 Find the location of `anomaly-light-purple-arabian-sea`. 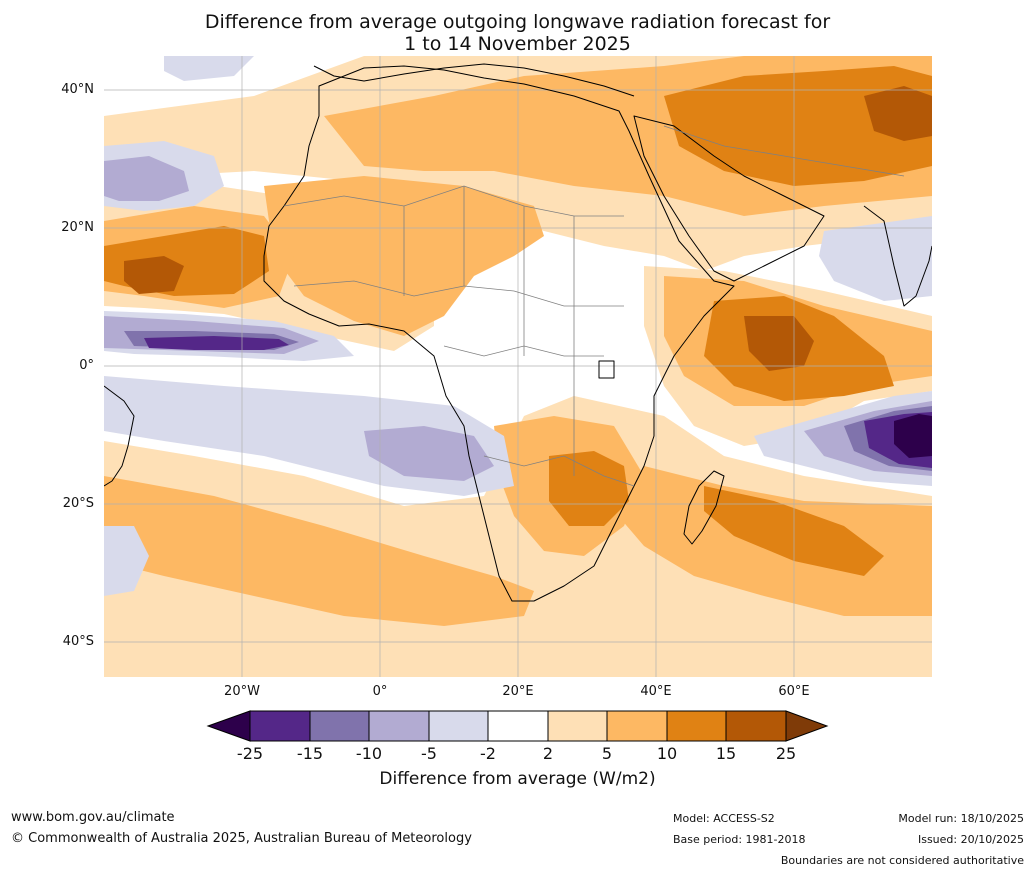

anomaly-light-purple-arabian-sea is located at coordinates (875, 258).